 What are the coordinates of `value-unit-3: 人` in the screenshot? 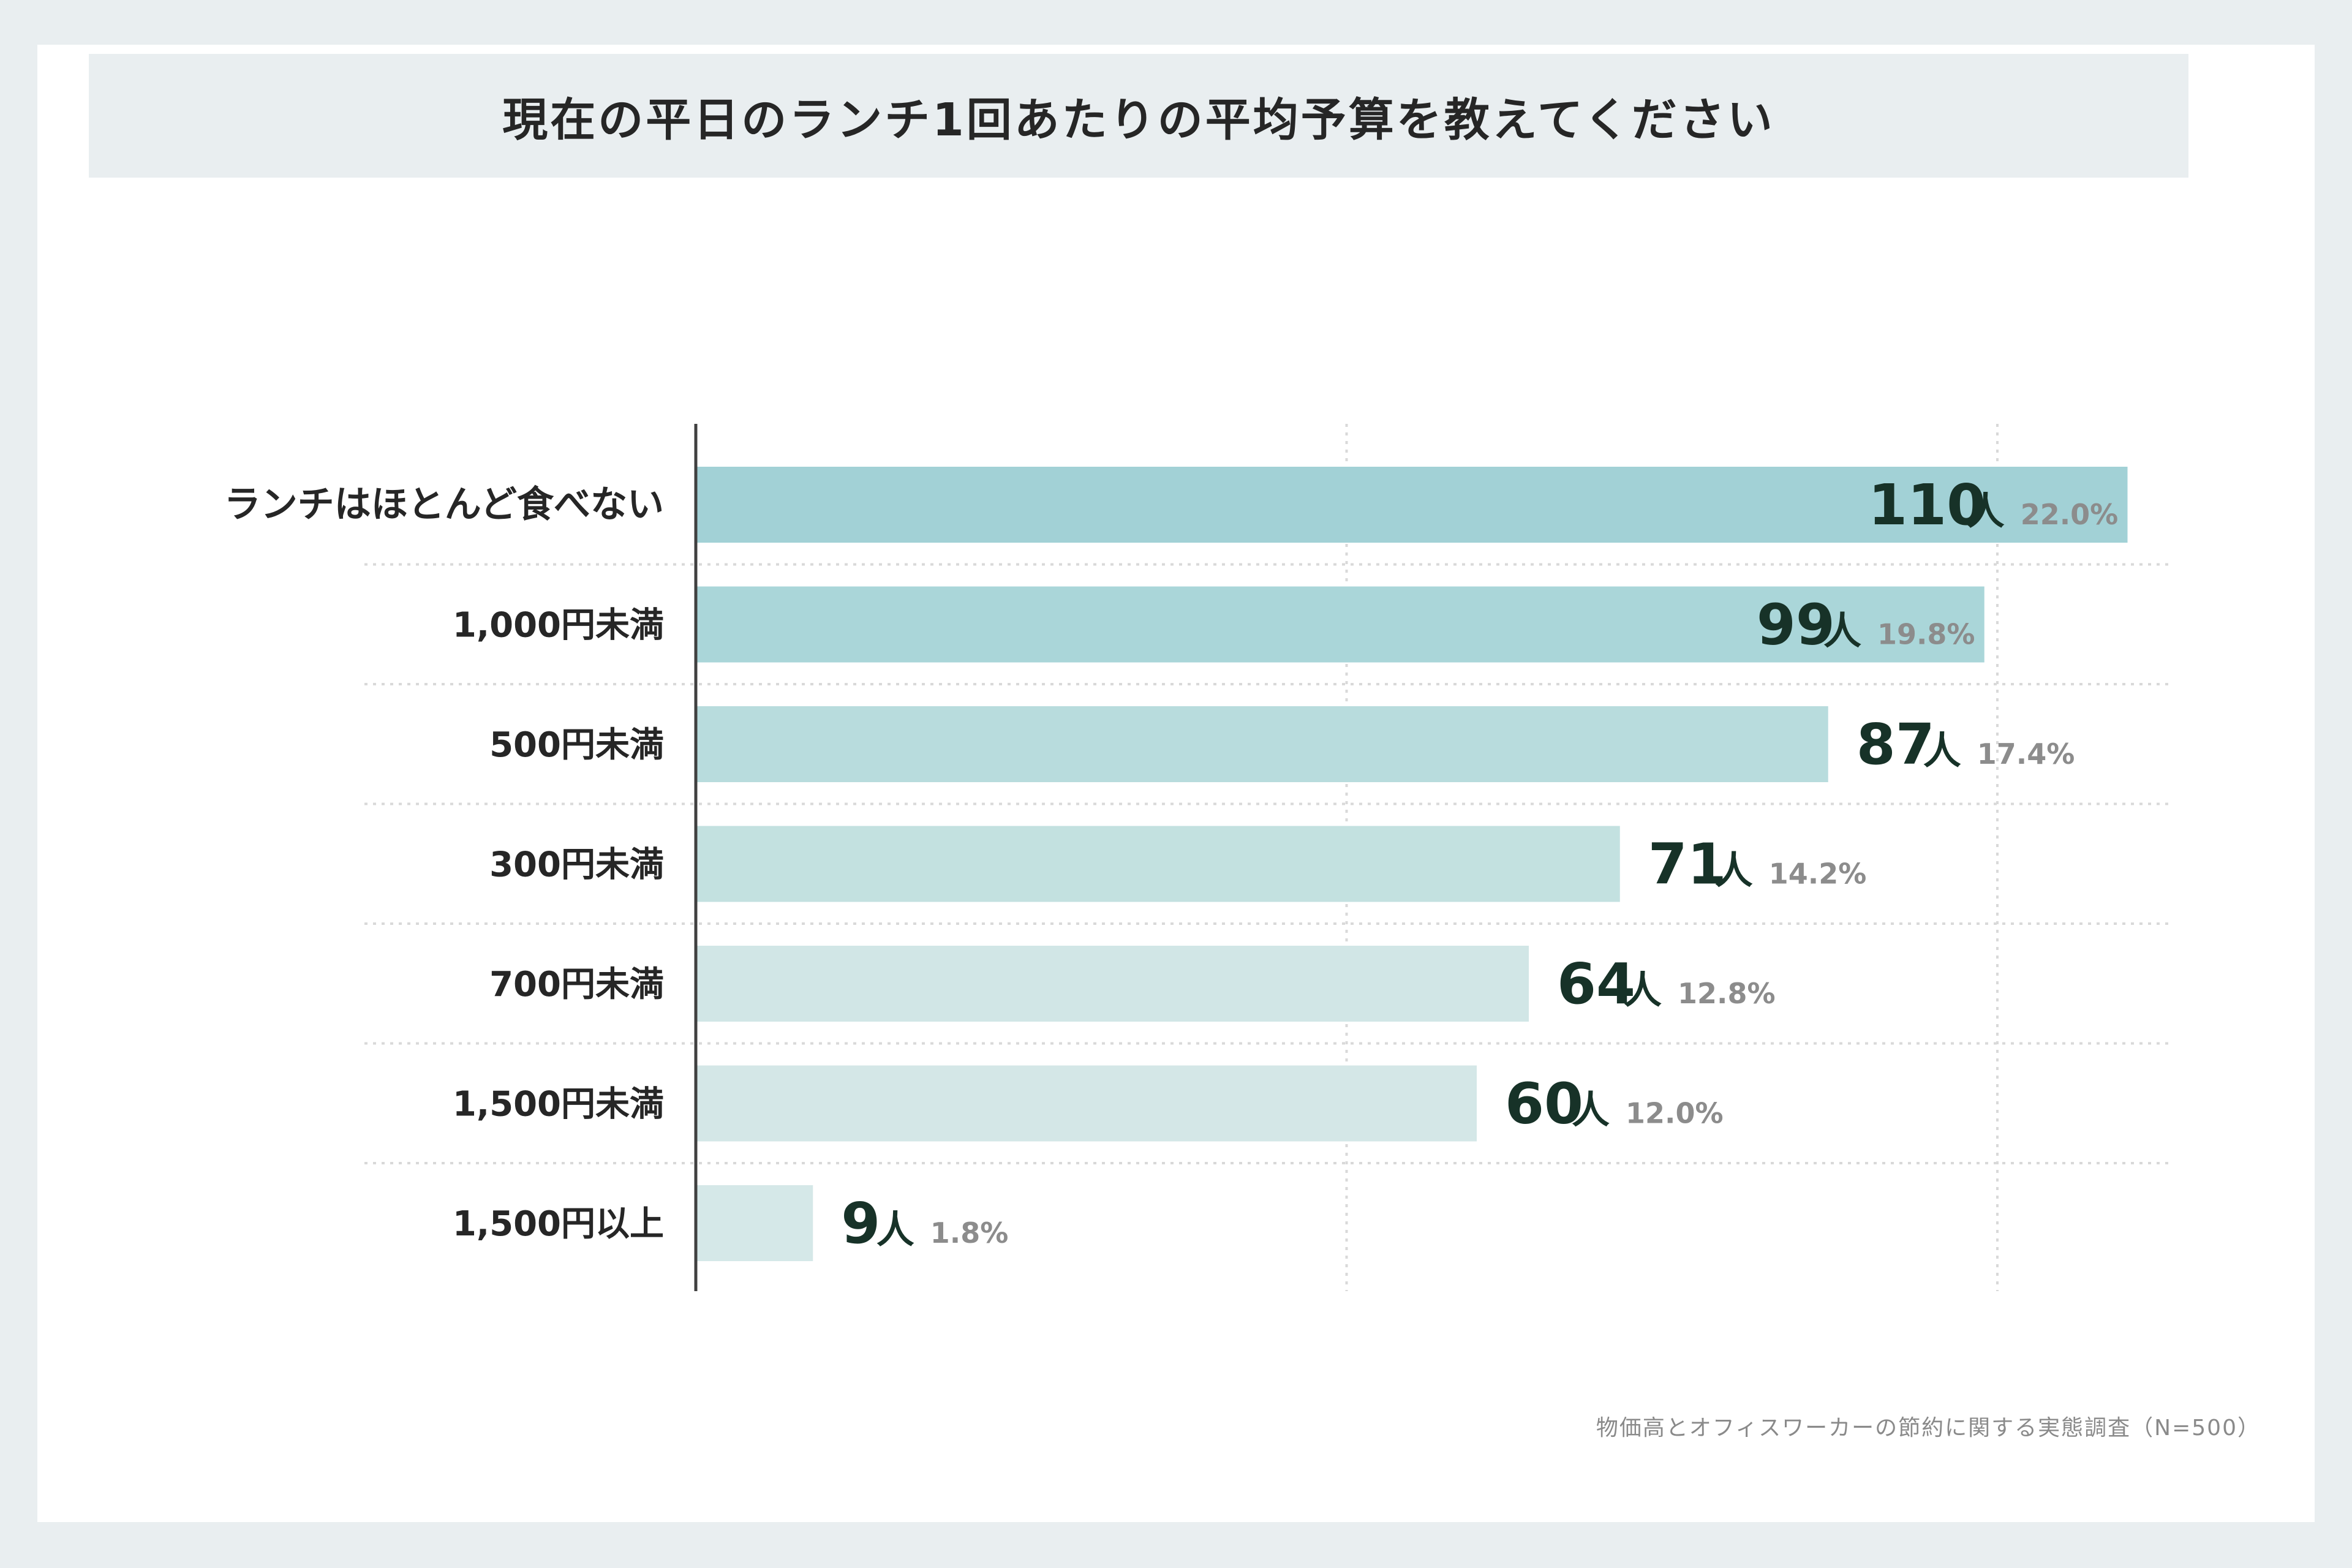 It's located at (1942, 750).